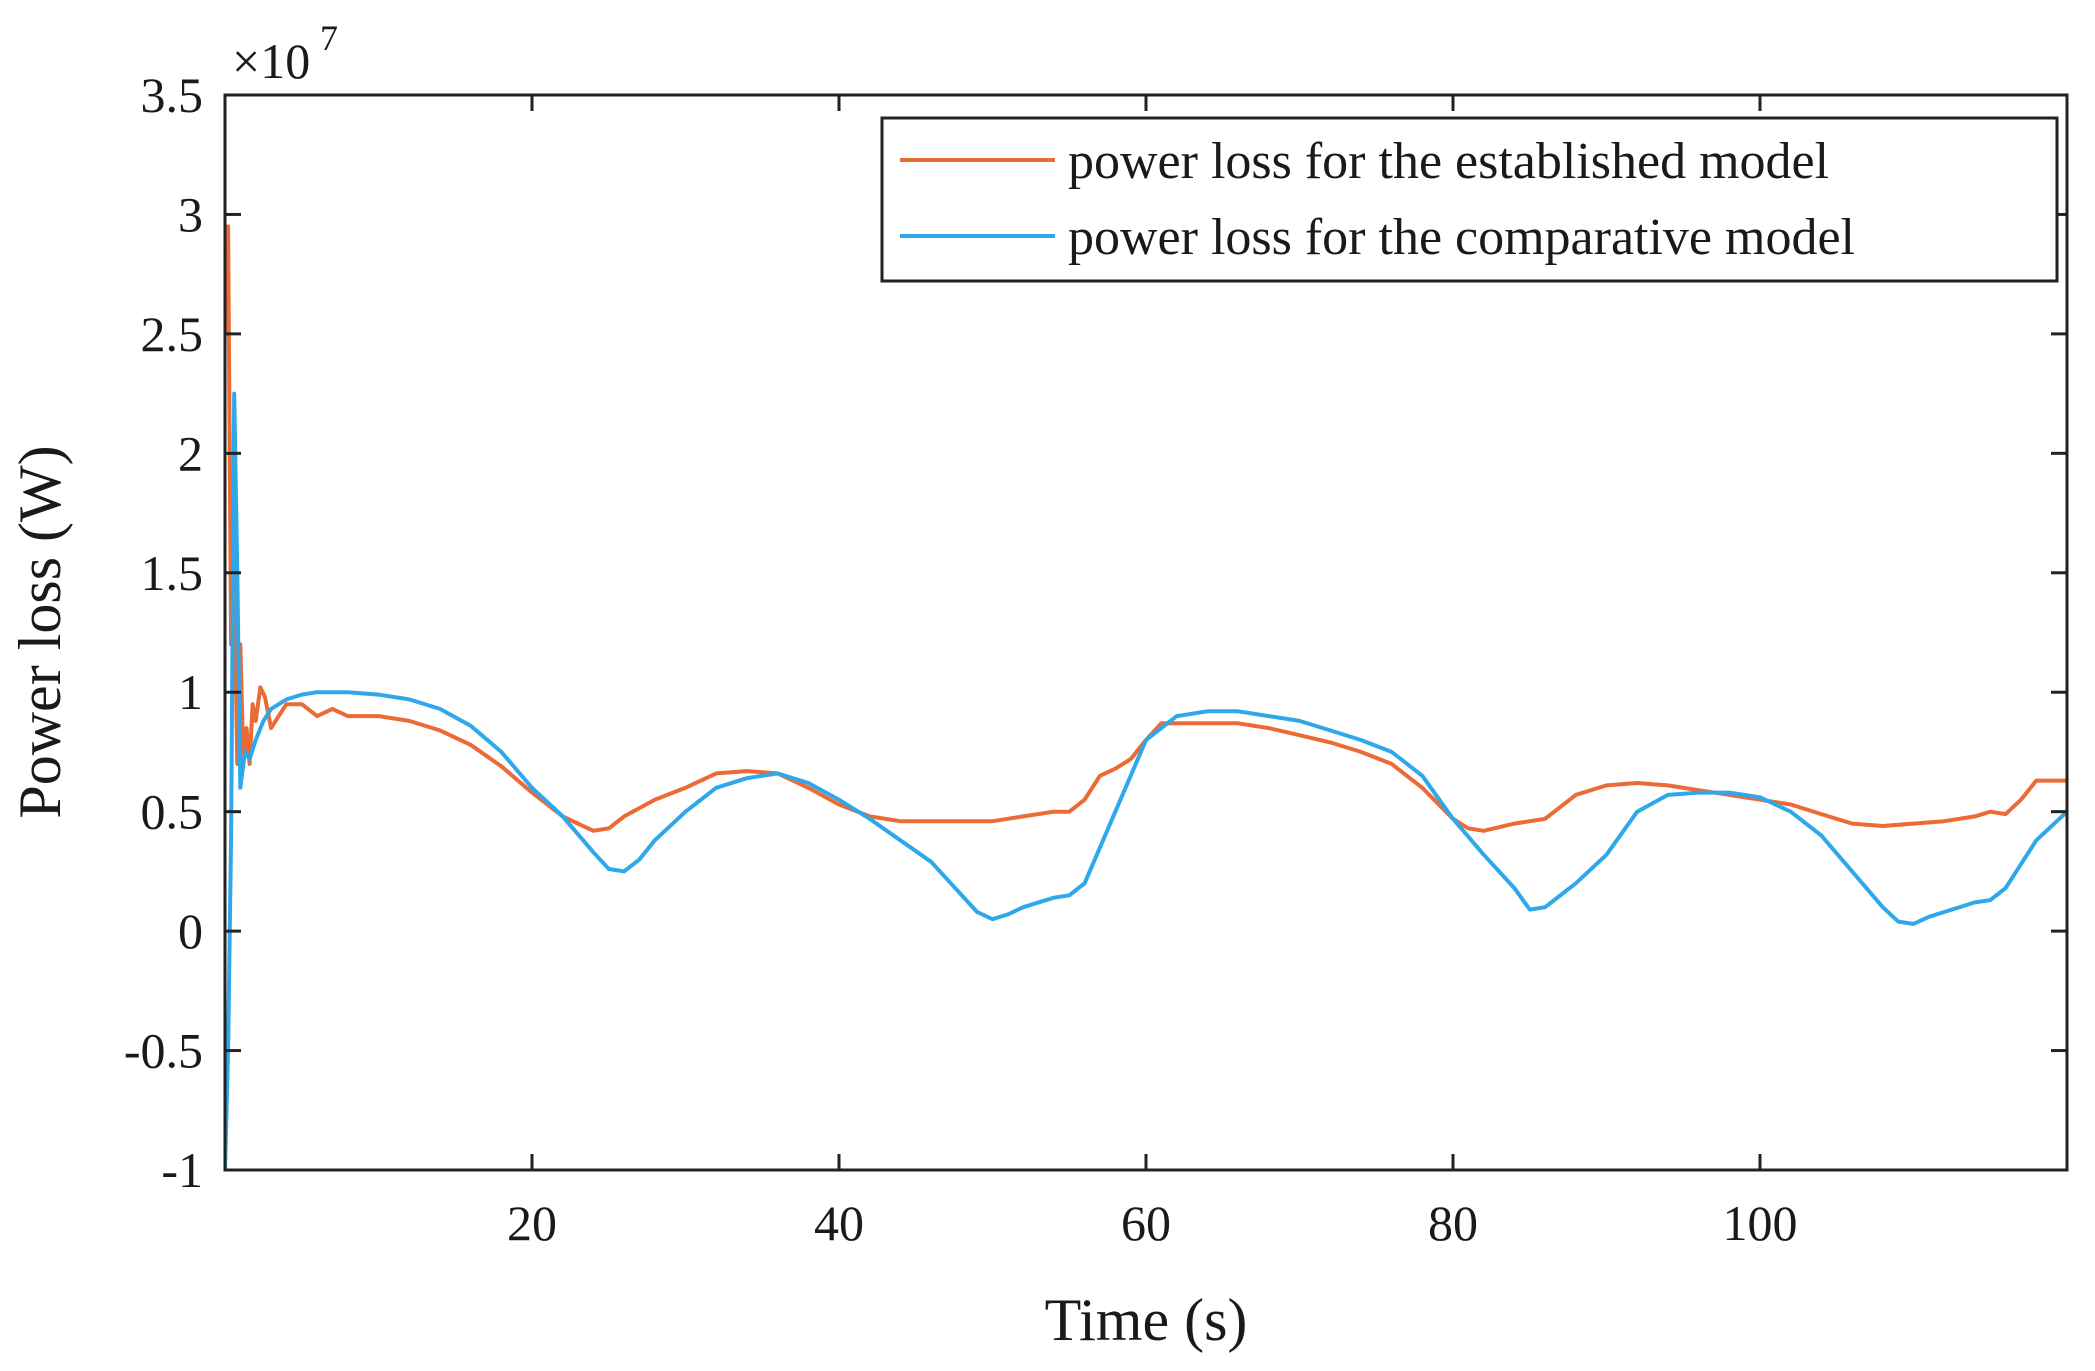 This screenshot has height=1371, width=2095. I want to click on x-tick-label: 80, so click(1453, 1223).